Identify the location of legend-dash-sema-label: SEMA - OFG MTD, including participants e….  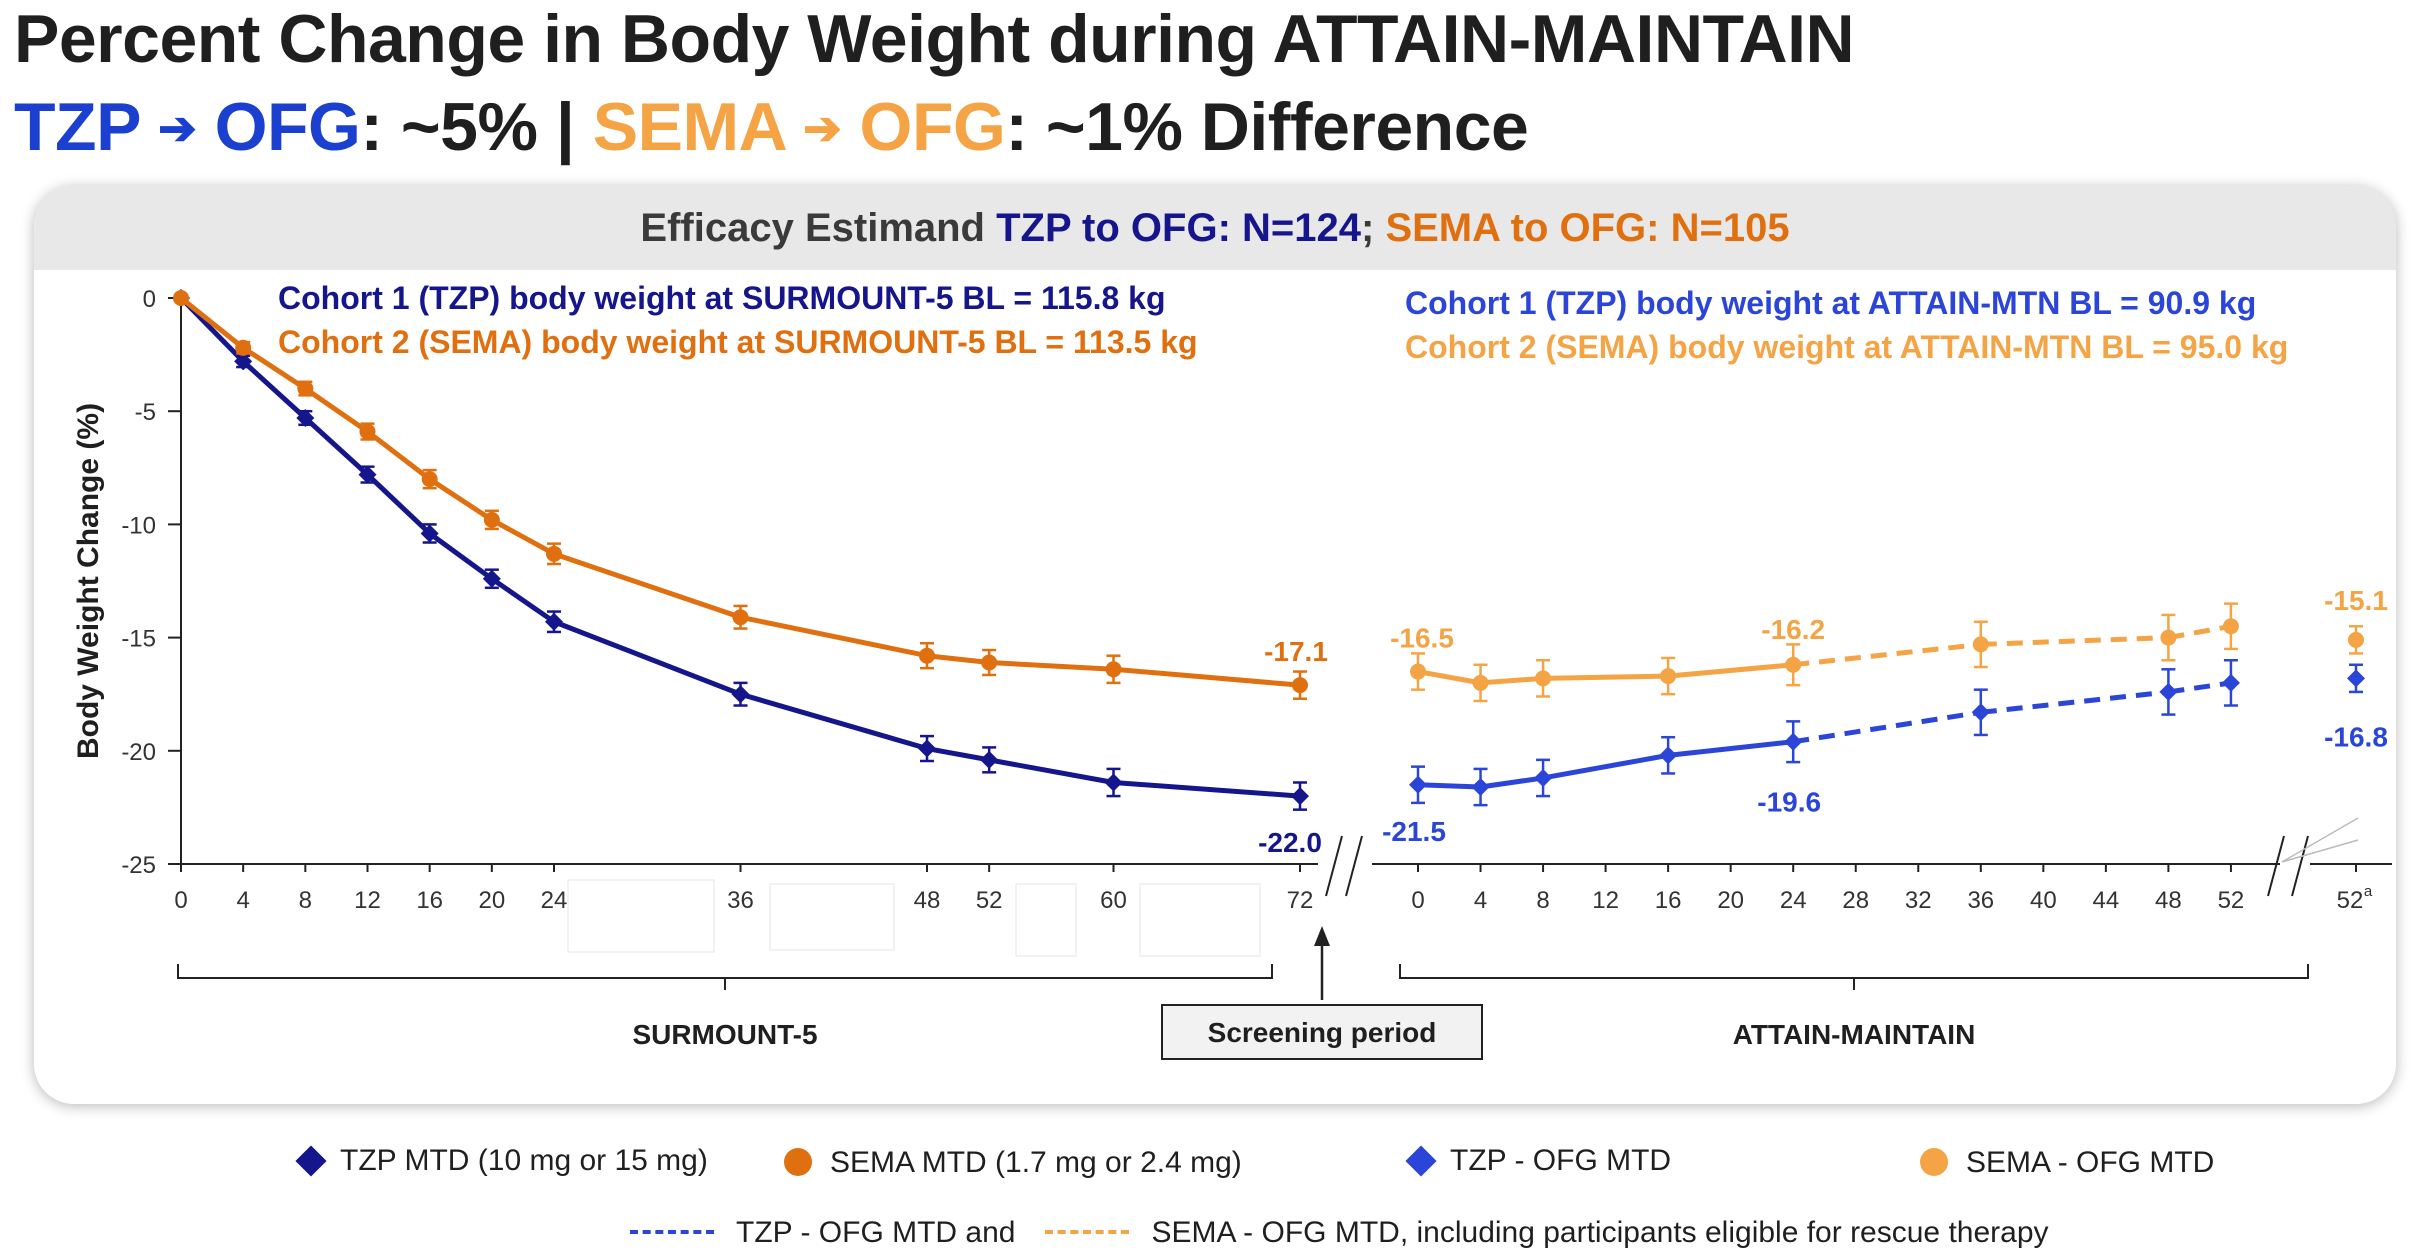
(1600, 1232).